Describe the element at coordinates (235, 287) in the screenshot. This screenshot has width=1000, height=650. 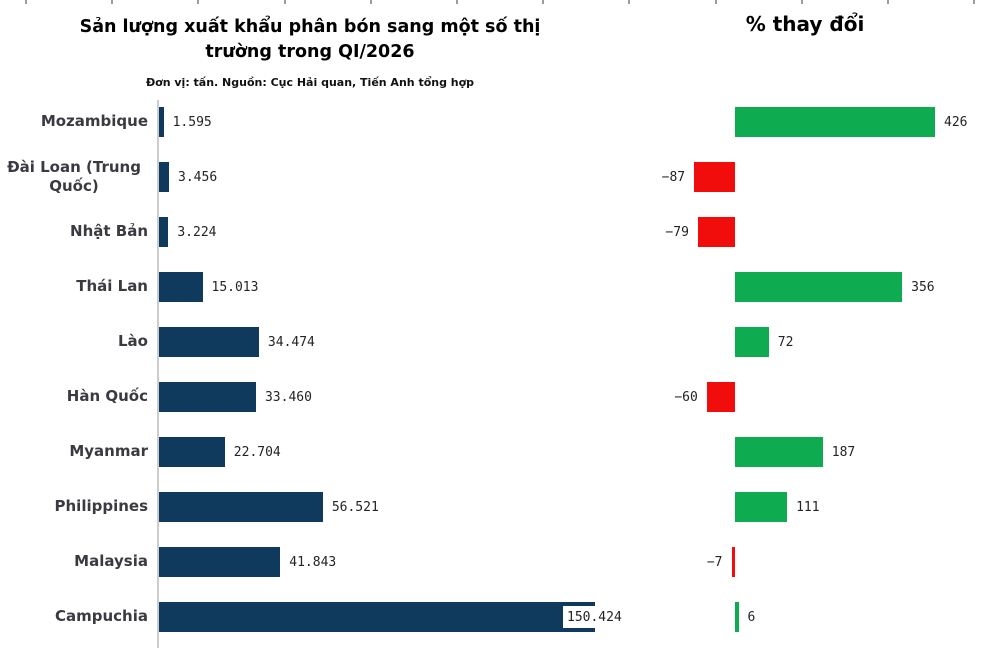
I see `volume-value: 15.013` at that location.